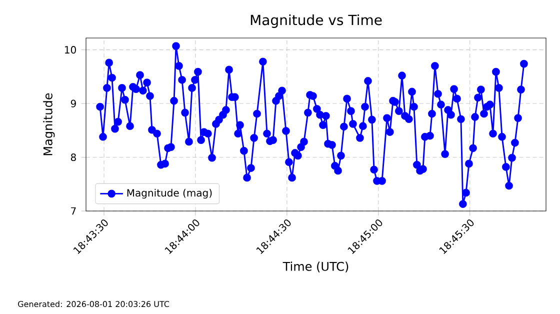 This screenshot has height=314, width=560. Describe the element at coordinates (49, 124) in the screenshot. I see `y-axis-title: Magnitude` at that location.